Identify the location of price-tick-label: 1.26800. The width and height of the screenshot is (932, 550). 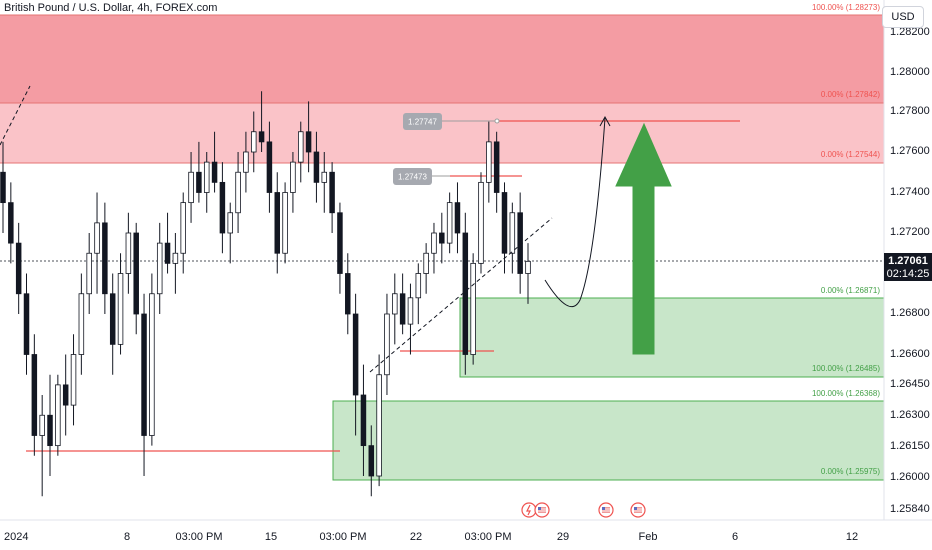
(910, 313).